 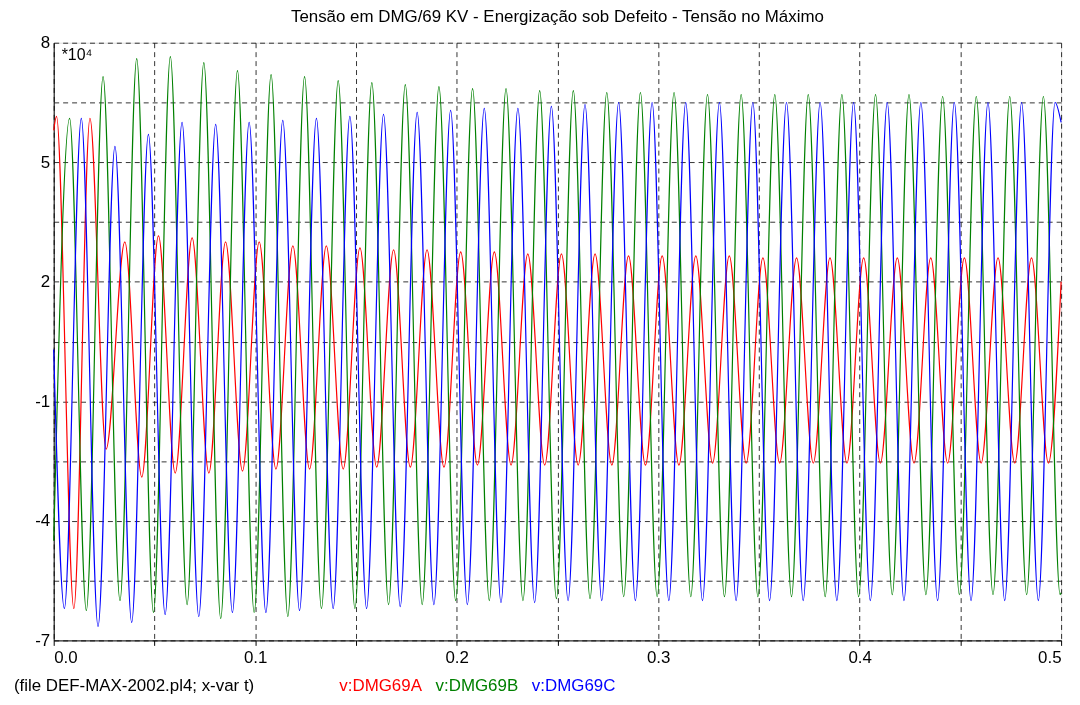 I want to click on annotation: *10⁴, so click(x=77, y=54).